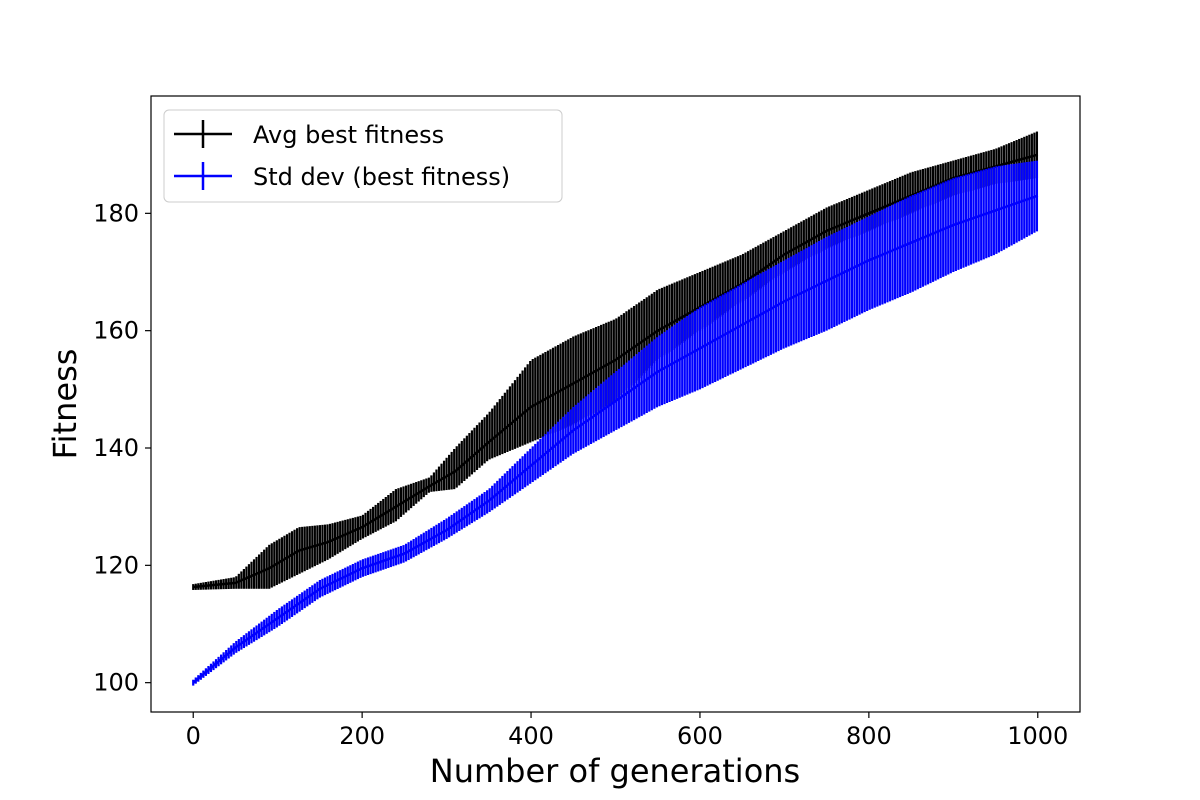  Describe the element at coordinates (116, 213) in the screenshot. I see `y-tick-label: 180` at that location.